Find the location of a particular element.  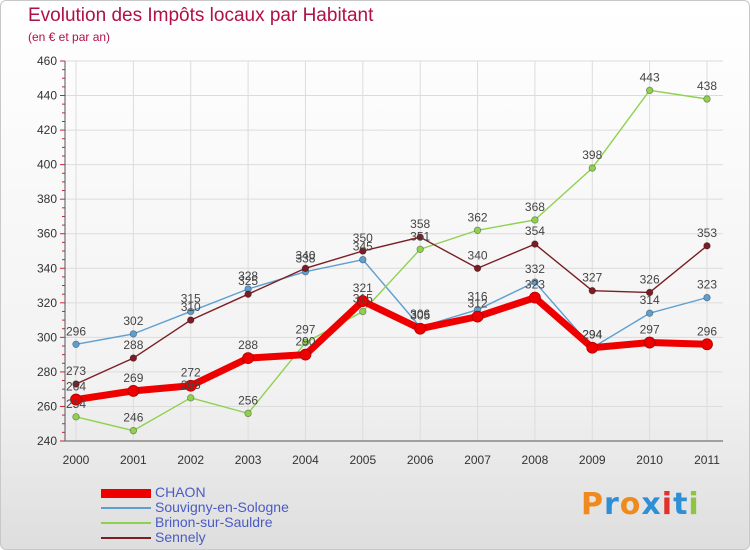

logo-letter: x is located at coordinates (651, 504).